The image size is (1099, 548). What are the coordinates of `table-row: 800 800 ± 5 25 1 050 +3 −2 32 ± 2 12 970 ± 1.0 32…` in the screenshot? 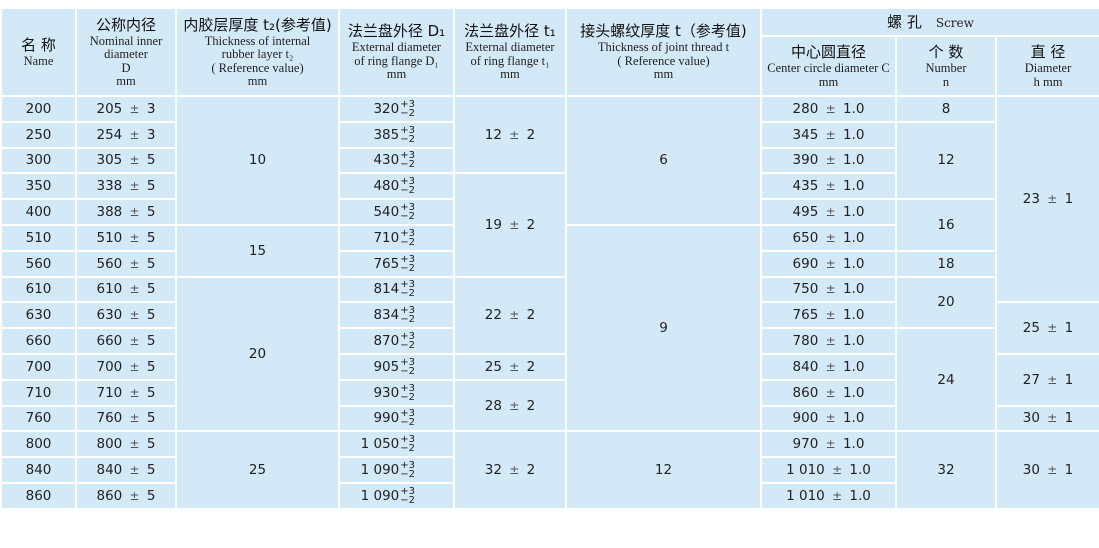 It's located at (549, 470).